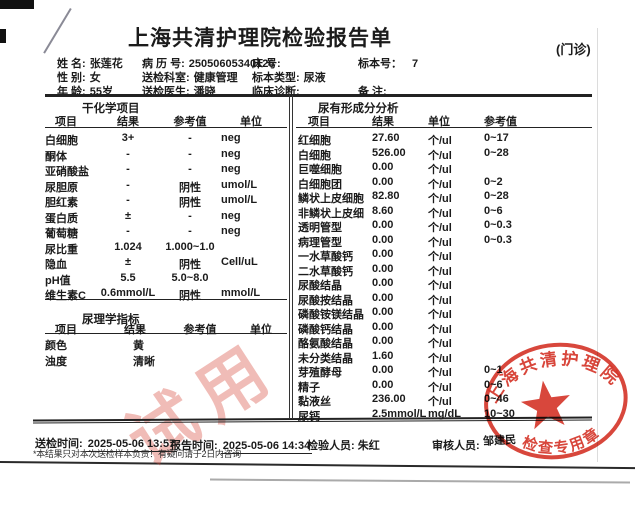 The image size is (635, 519). Describe the element at coordinates (106, 64) in the screenshot. I see `patient-name-value: 张莲花` at that location.